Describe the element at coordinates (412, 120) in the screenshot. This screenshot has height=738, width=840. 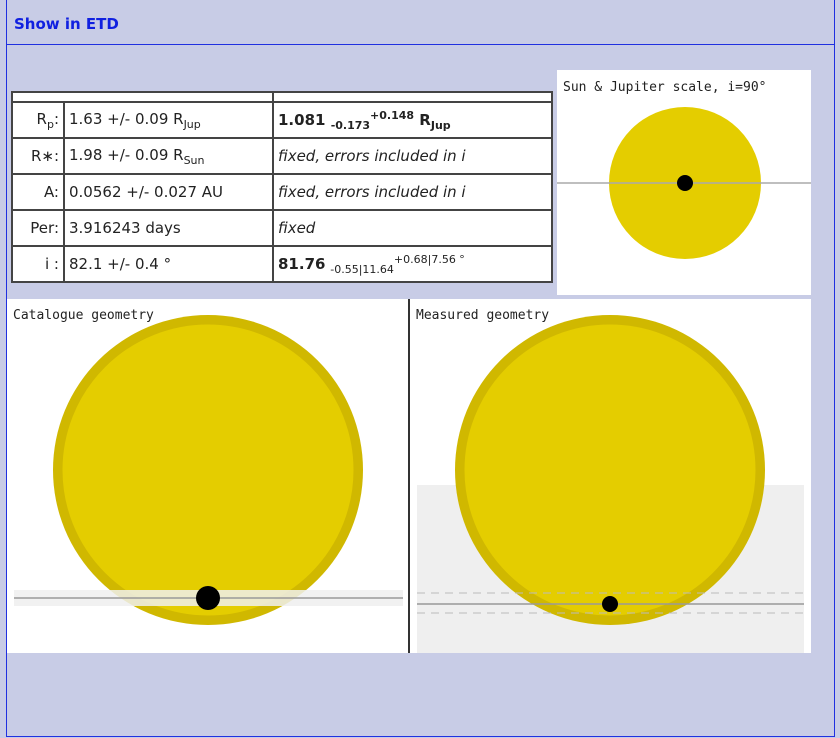
I see `measured-value: 1.081 -0.173+0.148 RJup` at that location.